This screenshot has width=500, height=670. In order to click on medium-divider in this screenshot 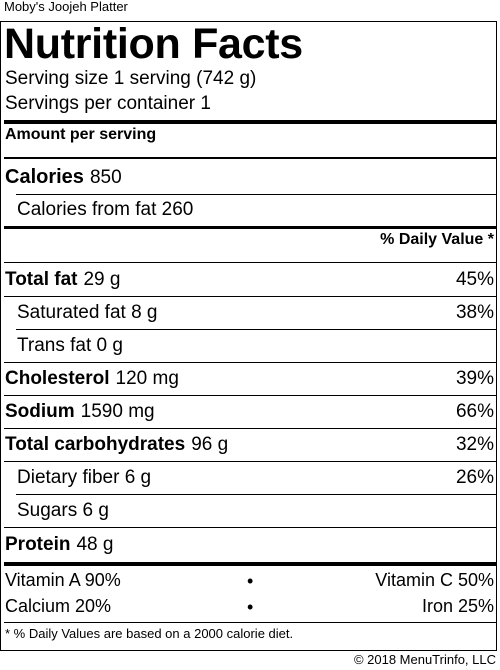, I will do `click(250, 158)`.